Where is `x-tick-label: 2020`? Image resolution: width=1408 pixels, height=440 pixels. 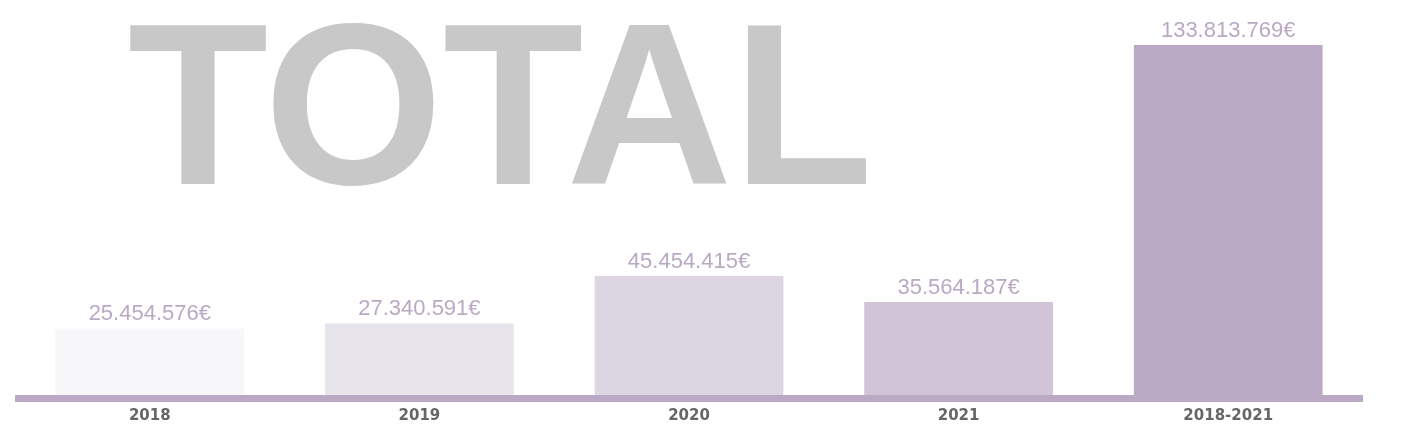 x-tick-label: 2020 is located at coordinates (689, 415).